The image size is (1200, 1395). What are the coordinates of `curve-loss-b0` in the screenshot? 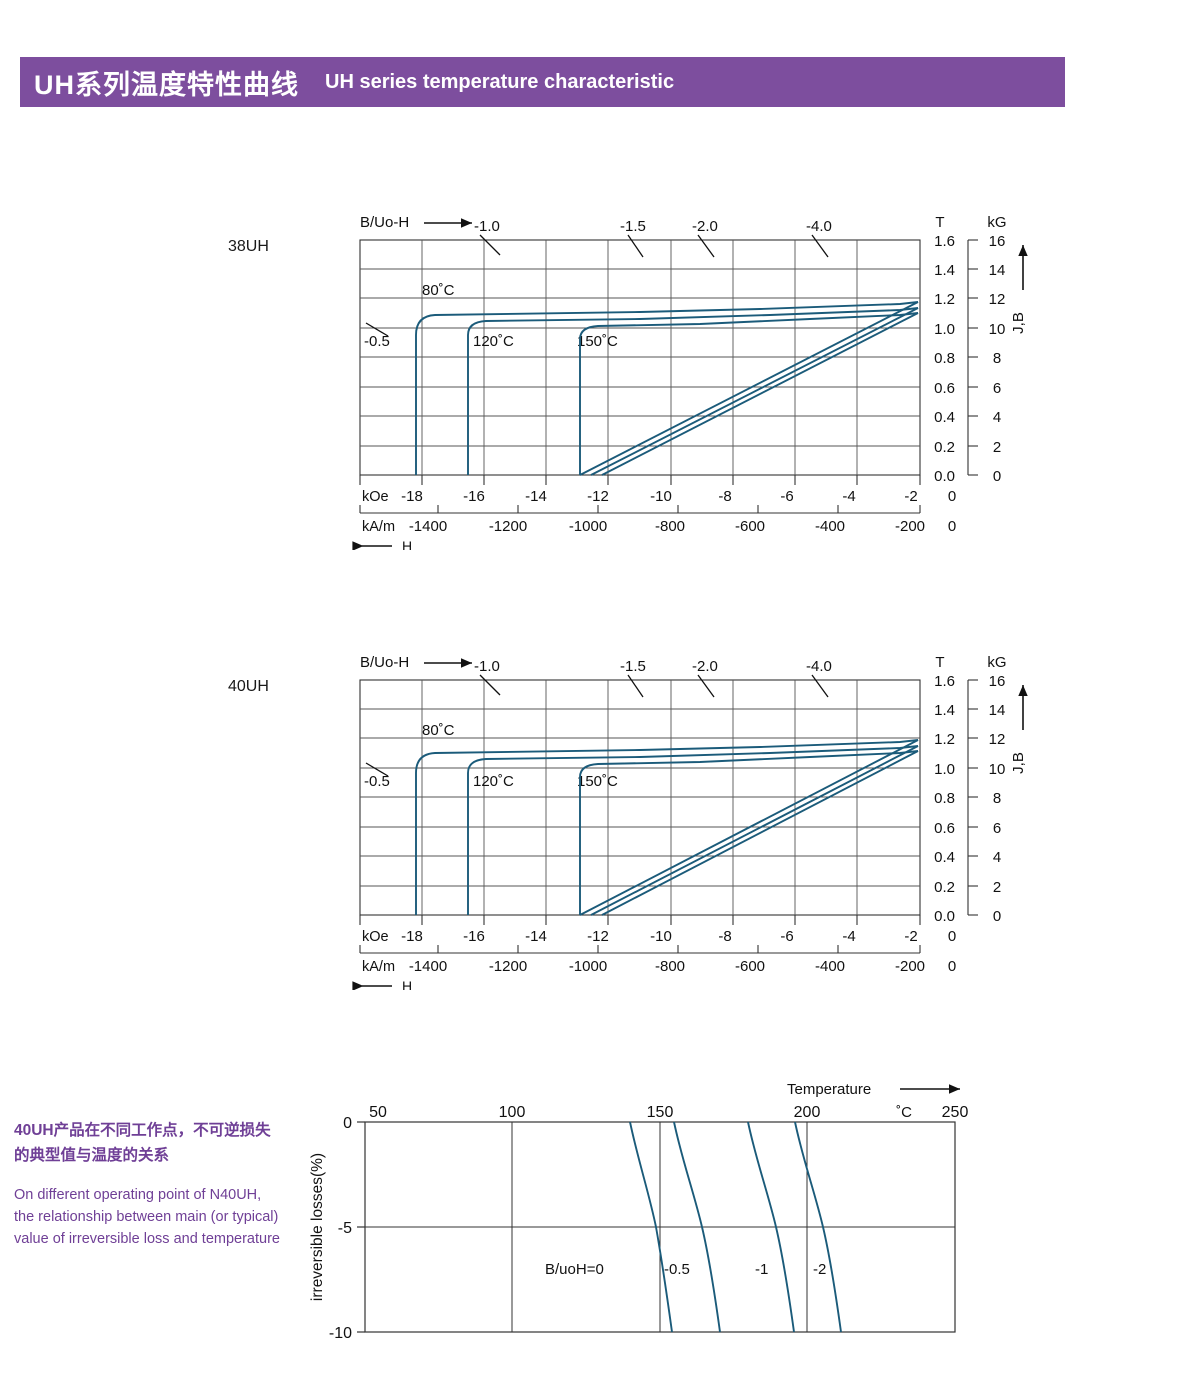 It's located at (651, 1227).